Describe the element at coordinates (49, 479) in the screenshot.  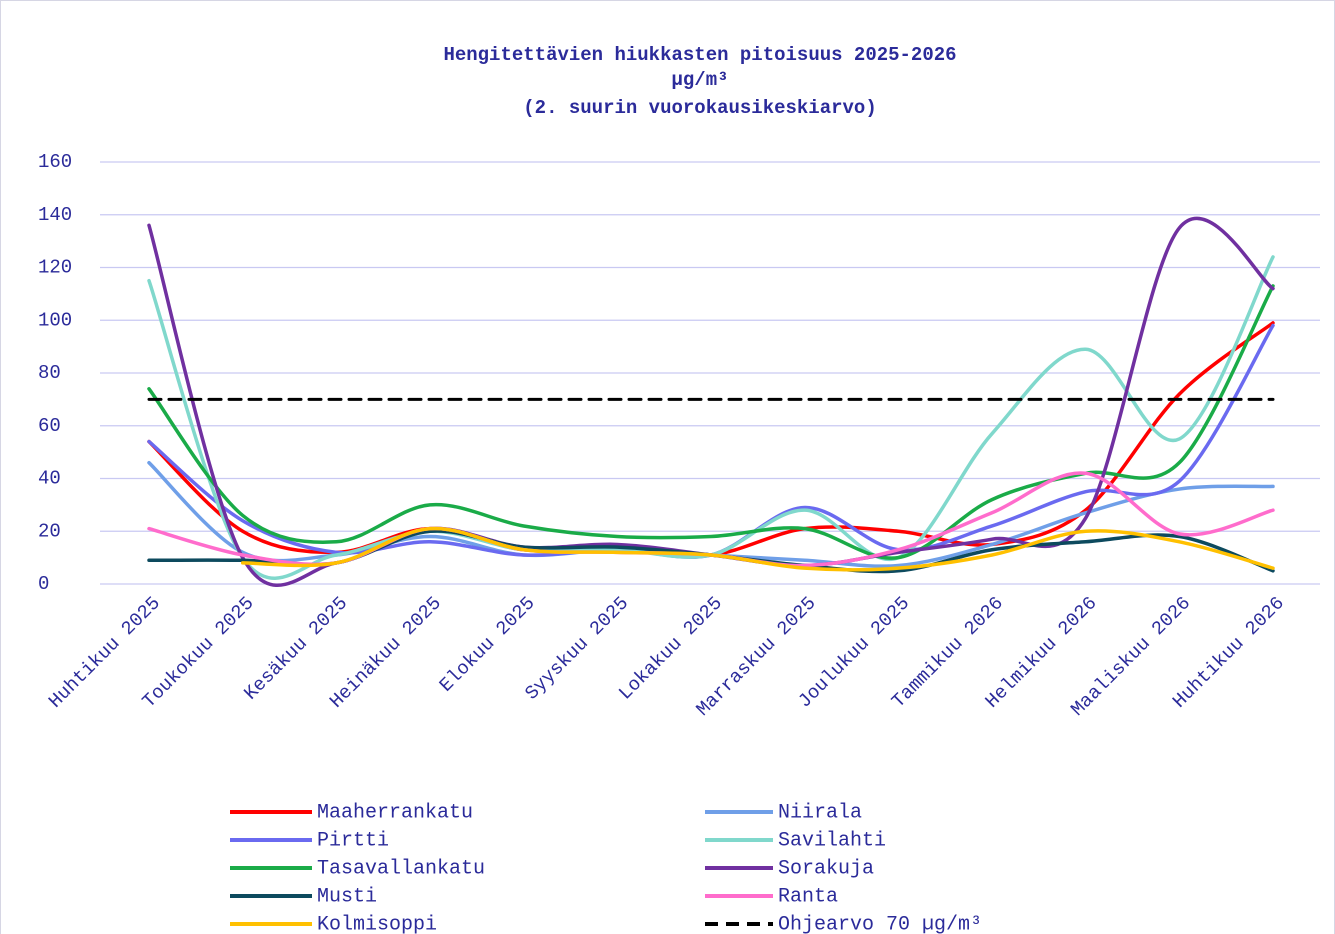
I see `y-tick-label: 40` at that location.